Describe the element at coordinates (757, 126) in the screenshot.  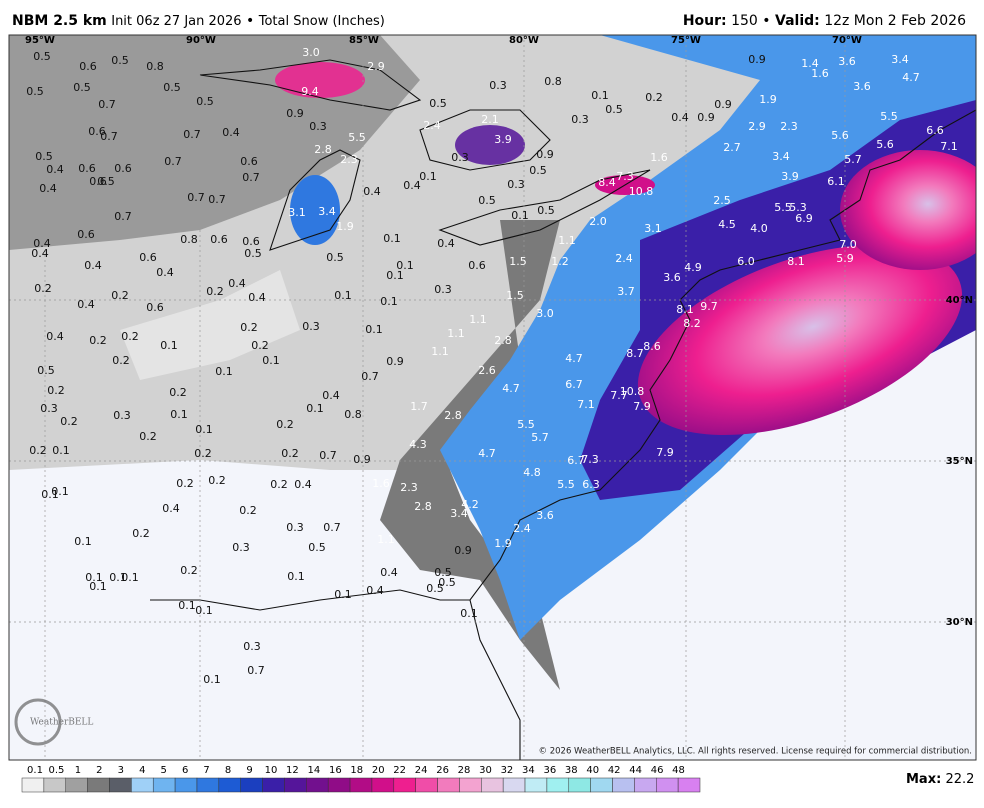
I see `snow-amount: 2.9` at that location.